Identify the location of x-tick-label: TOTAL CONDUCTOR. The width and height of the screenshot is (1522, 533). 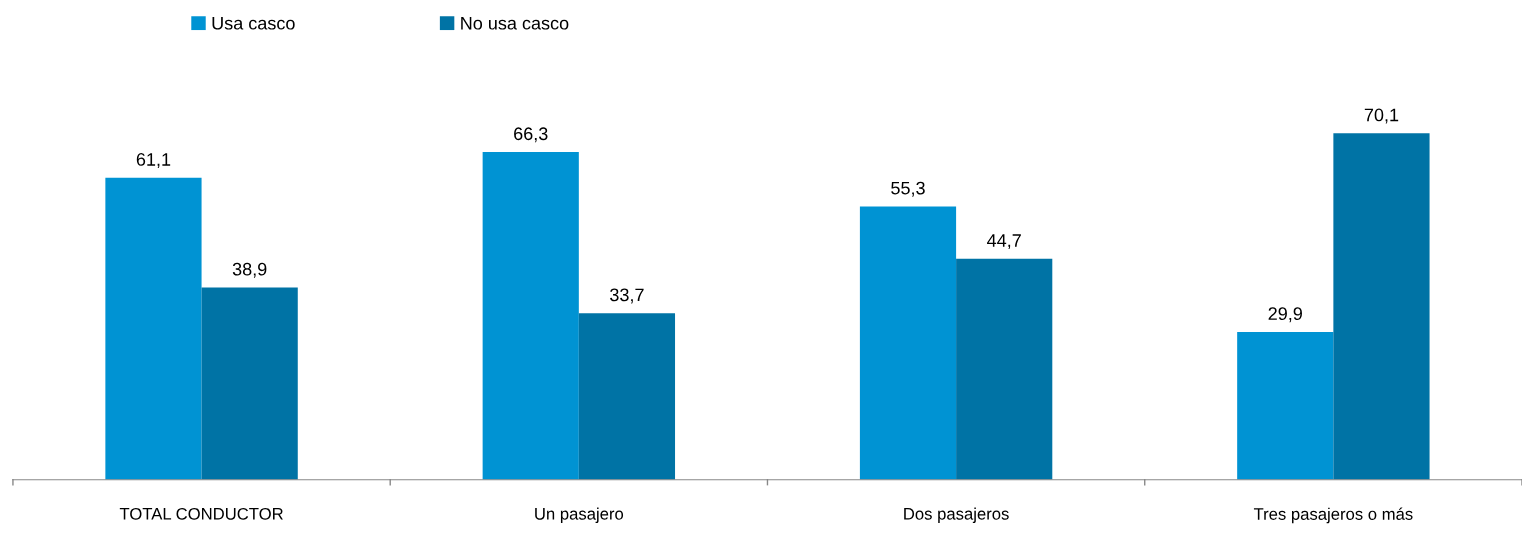
(201, 513).